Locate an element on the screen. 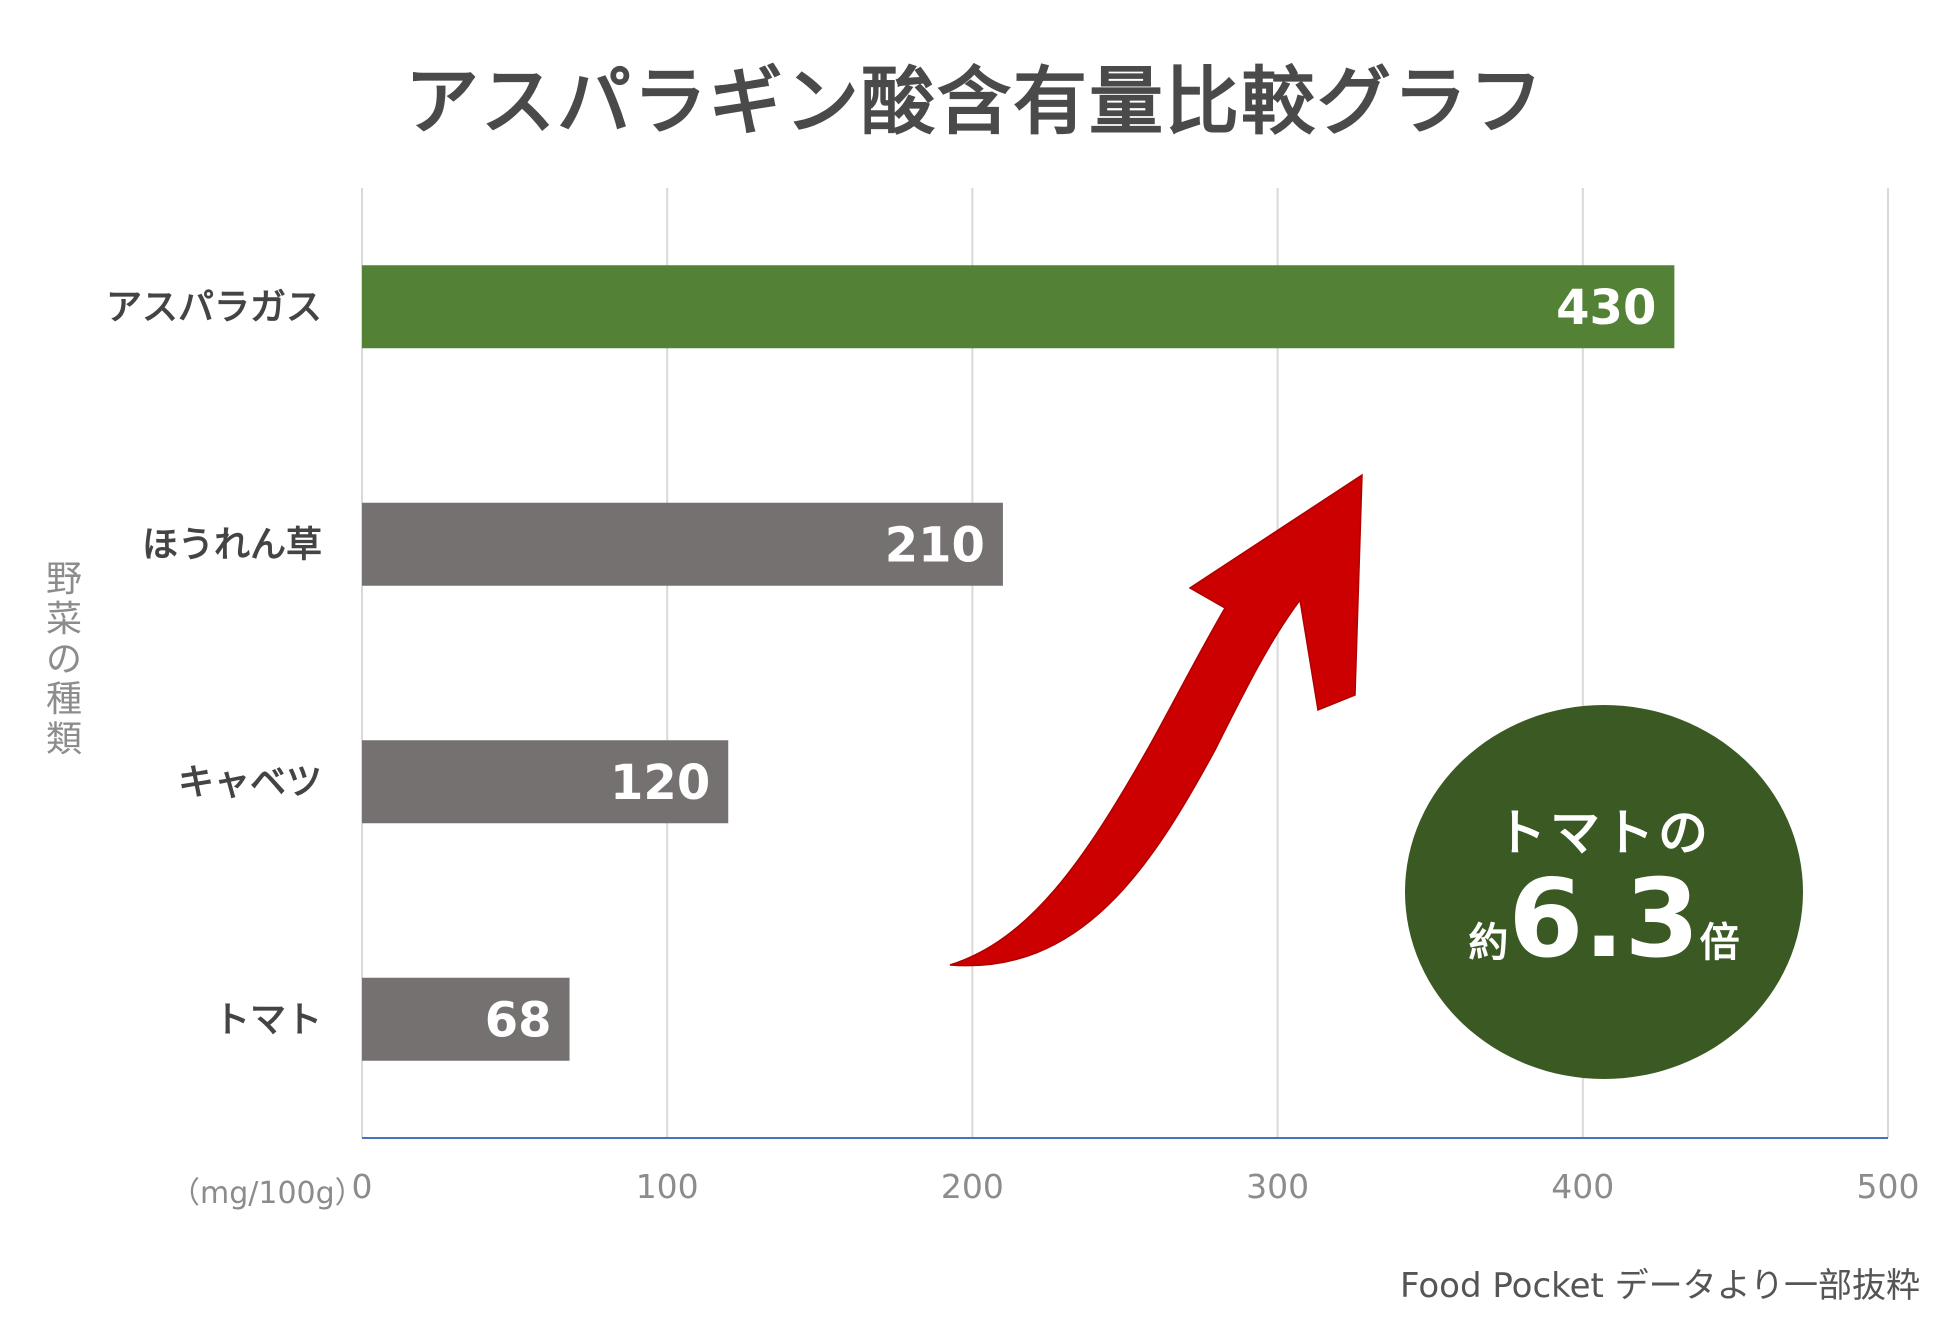 The width and height of the screenshot is (1950, 1337). chart-title: アスパラギン酸含有量比較グラフ is located at coordinates (975, 102).